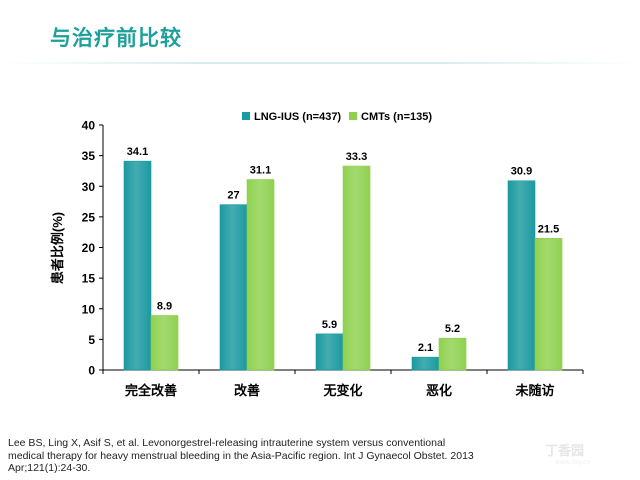 The height and width of the screenshot is (480, 640). What do you see at coordinates (89, 156) in the screenshot?
I see `y-tick-label: 35` at bounding box center [89, 156].